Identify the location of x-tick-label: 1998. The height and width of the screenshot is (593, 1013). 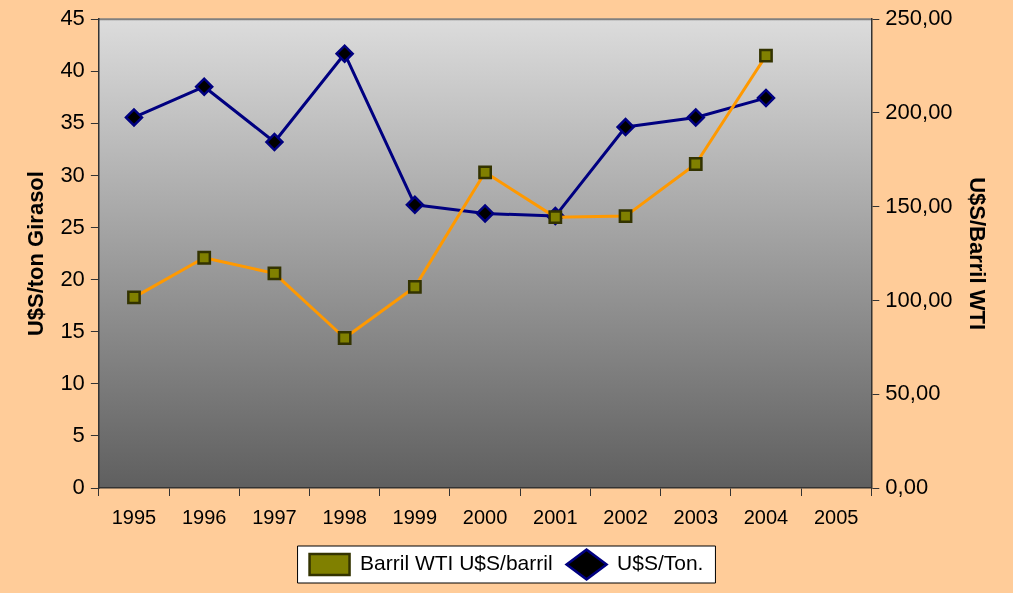
(344, 516).